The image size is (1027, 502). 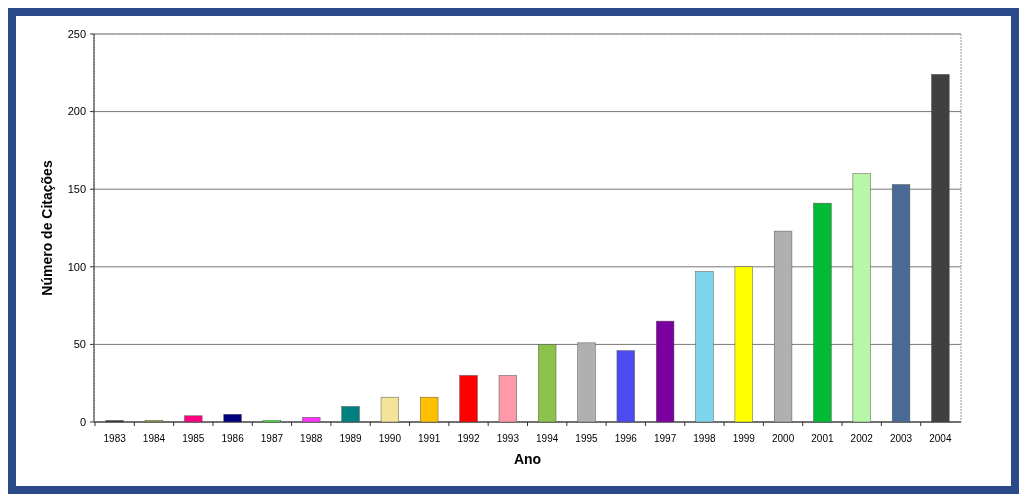 I want to click on x-tick-label: 2001, so click(x=822, y=438).